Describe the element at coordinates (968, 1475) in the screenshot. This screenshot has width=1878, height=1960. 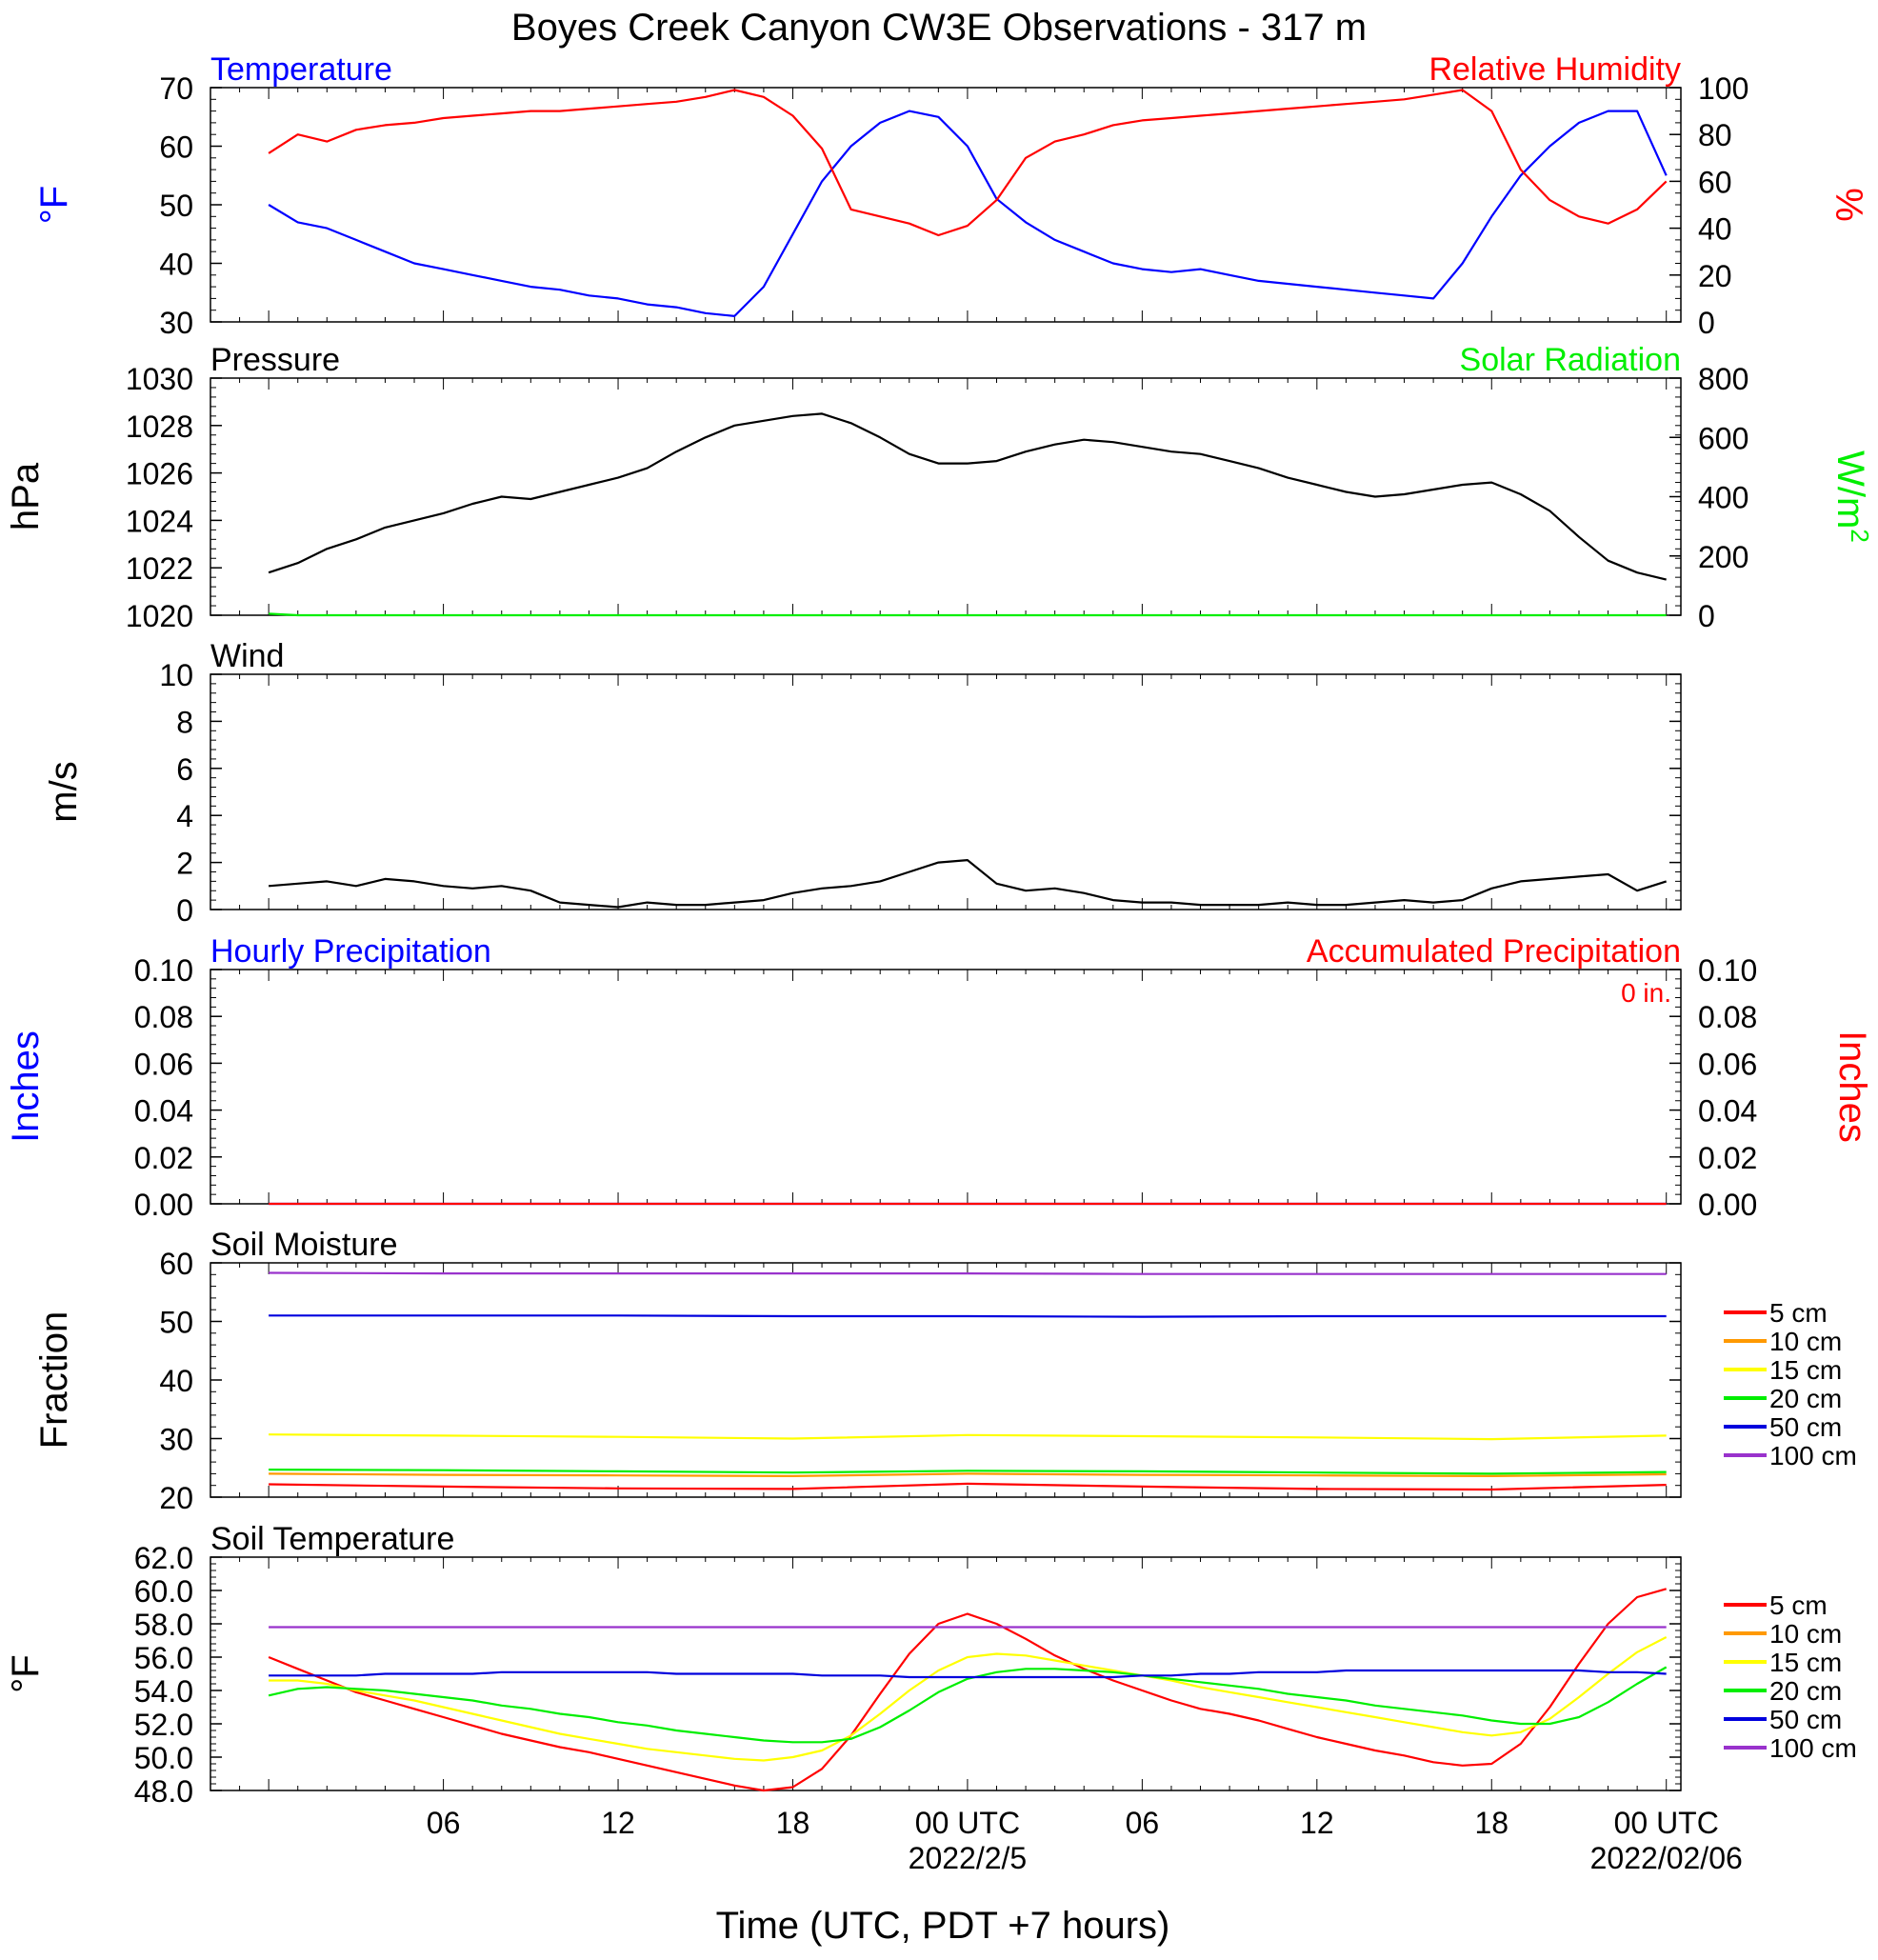
I see `series-line-10-cm` at that location.